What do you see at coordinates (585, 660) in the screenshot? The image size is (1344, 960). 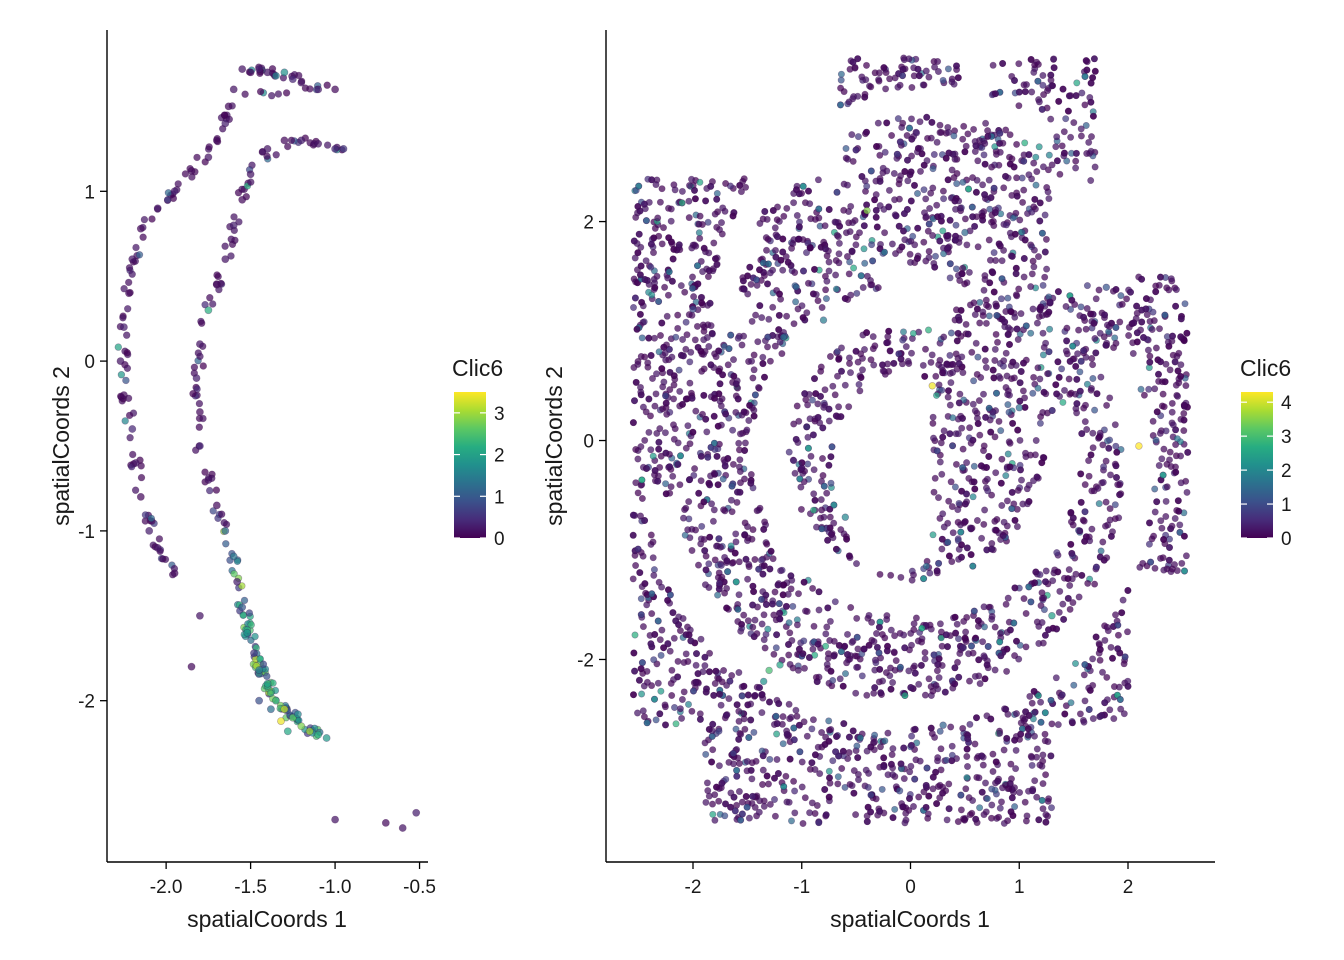 I see `y-tick-label: -2` at bounding box center [585, 660].